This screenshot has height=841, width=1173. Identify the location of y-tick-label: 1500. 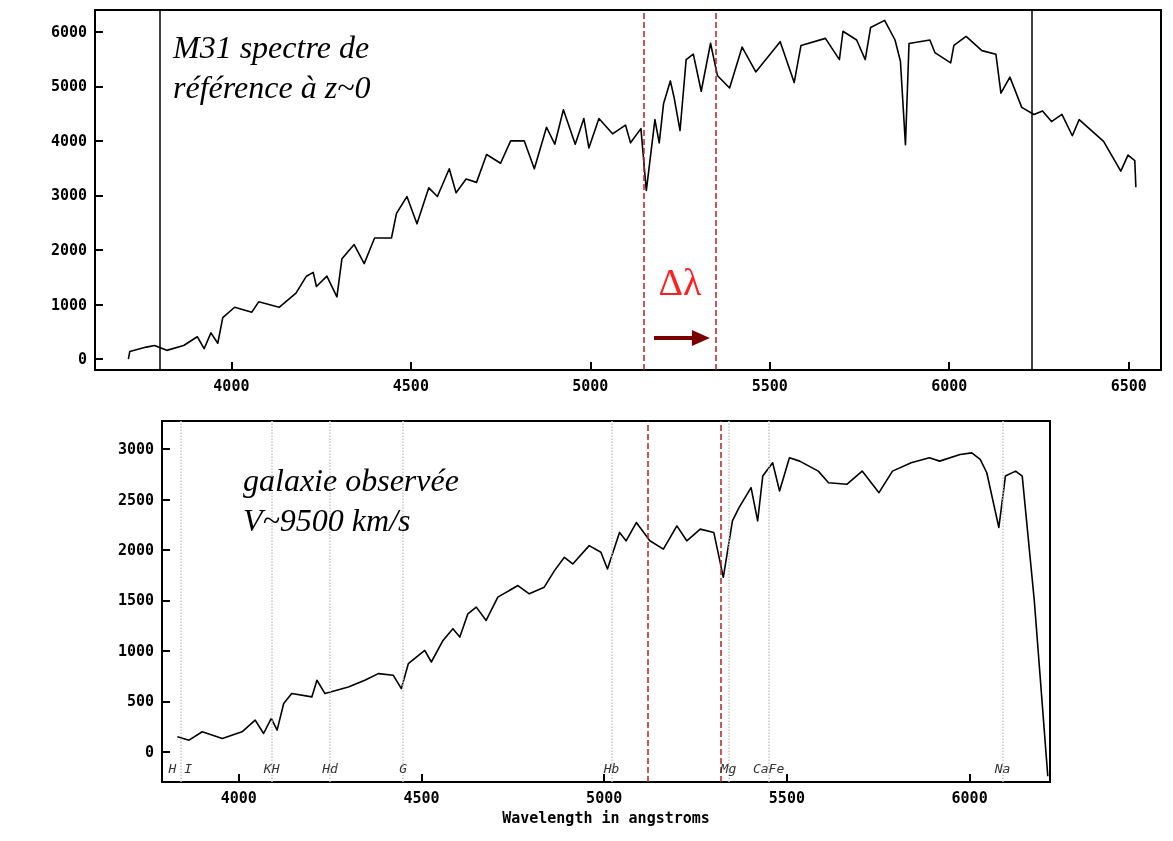
(135, 600).